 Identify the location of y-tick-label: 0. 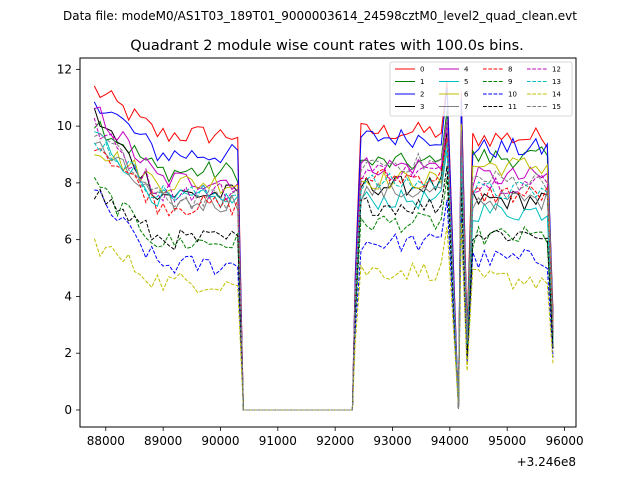
(68, 410).